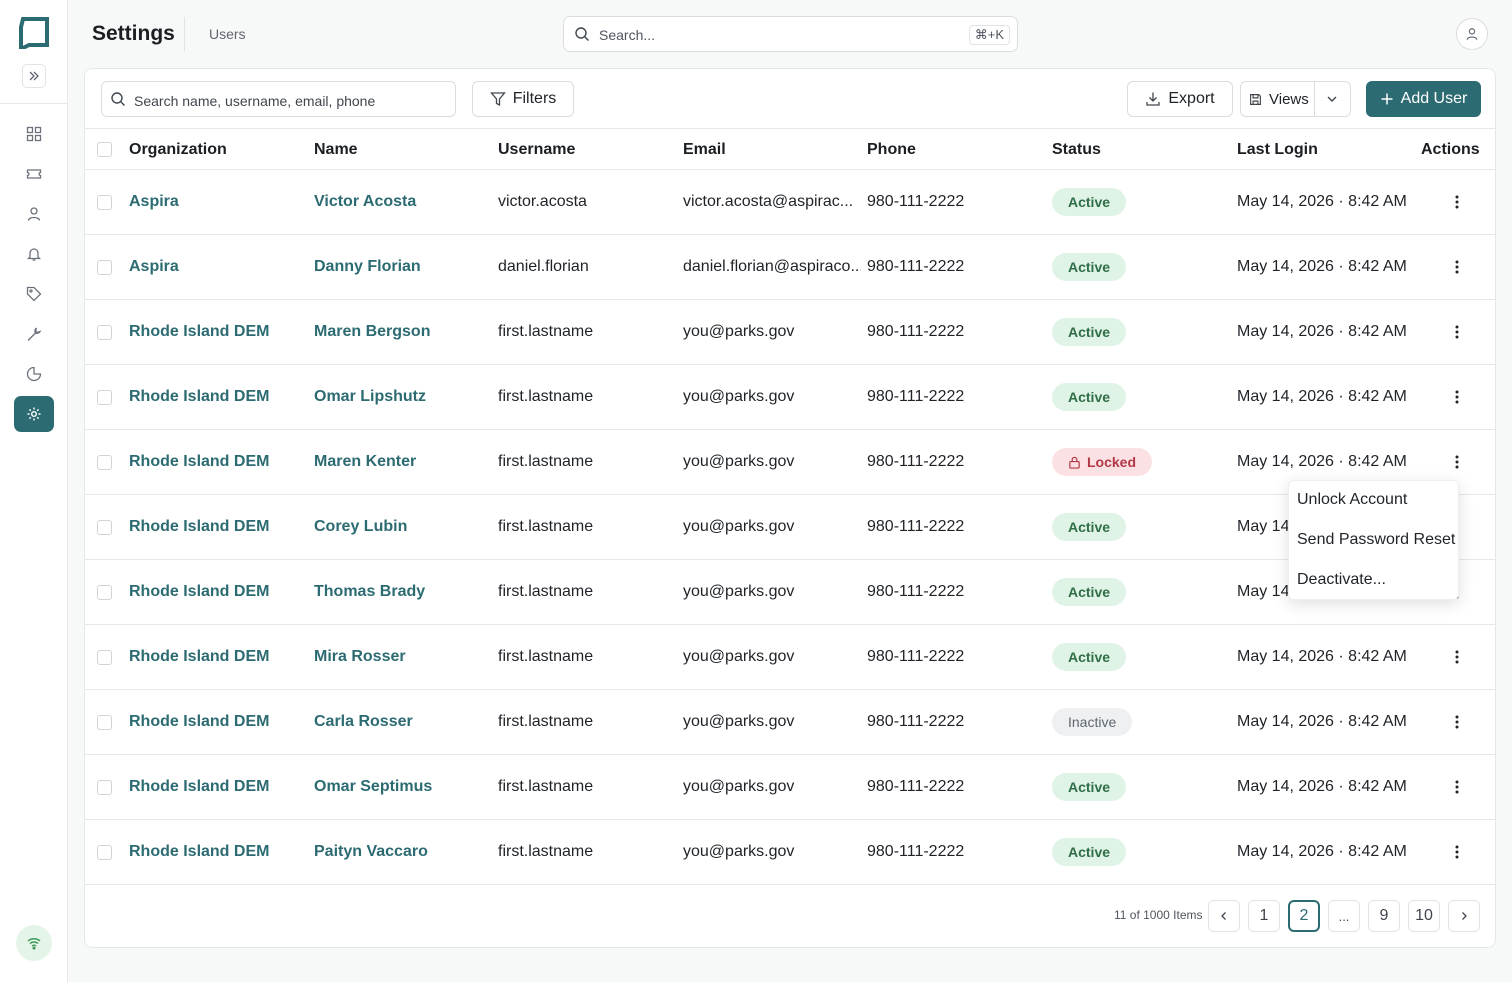  Describe the element at coordinates (1332, 99) in the screenshot. I see `chevron-down-icon` at that location.